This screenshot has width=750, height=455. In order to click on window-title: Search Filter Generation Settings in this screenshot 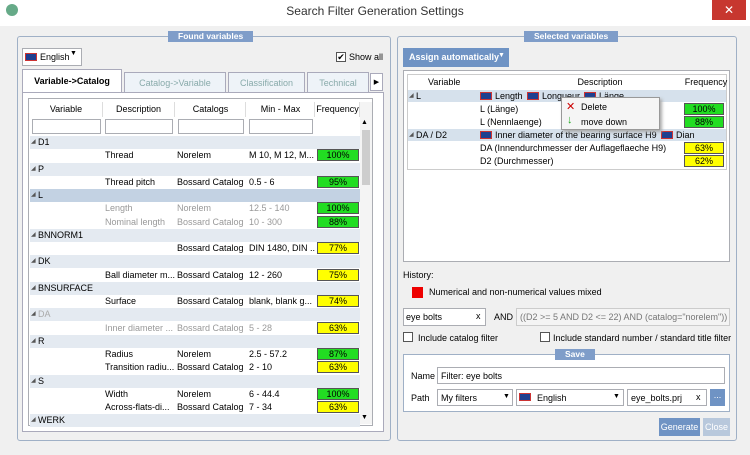, I will do `click(375, 11)`.